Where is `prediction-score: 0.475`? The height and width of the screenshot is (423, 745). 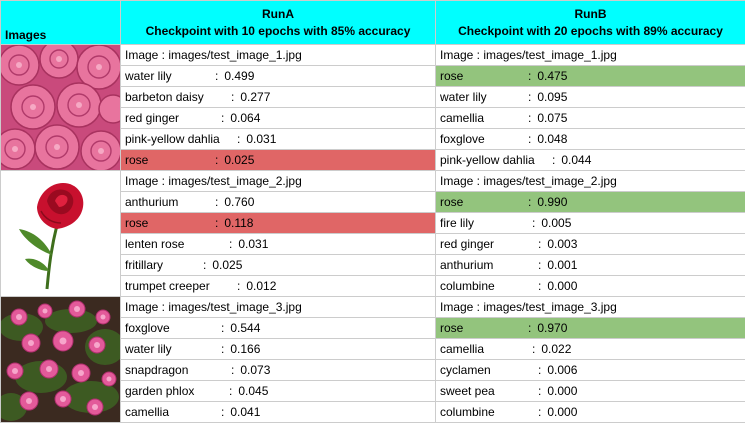
prediction-score: 0.475 is located at coordinates (552, 76).